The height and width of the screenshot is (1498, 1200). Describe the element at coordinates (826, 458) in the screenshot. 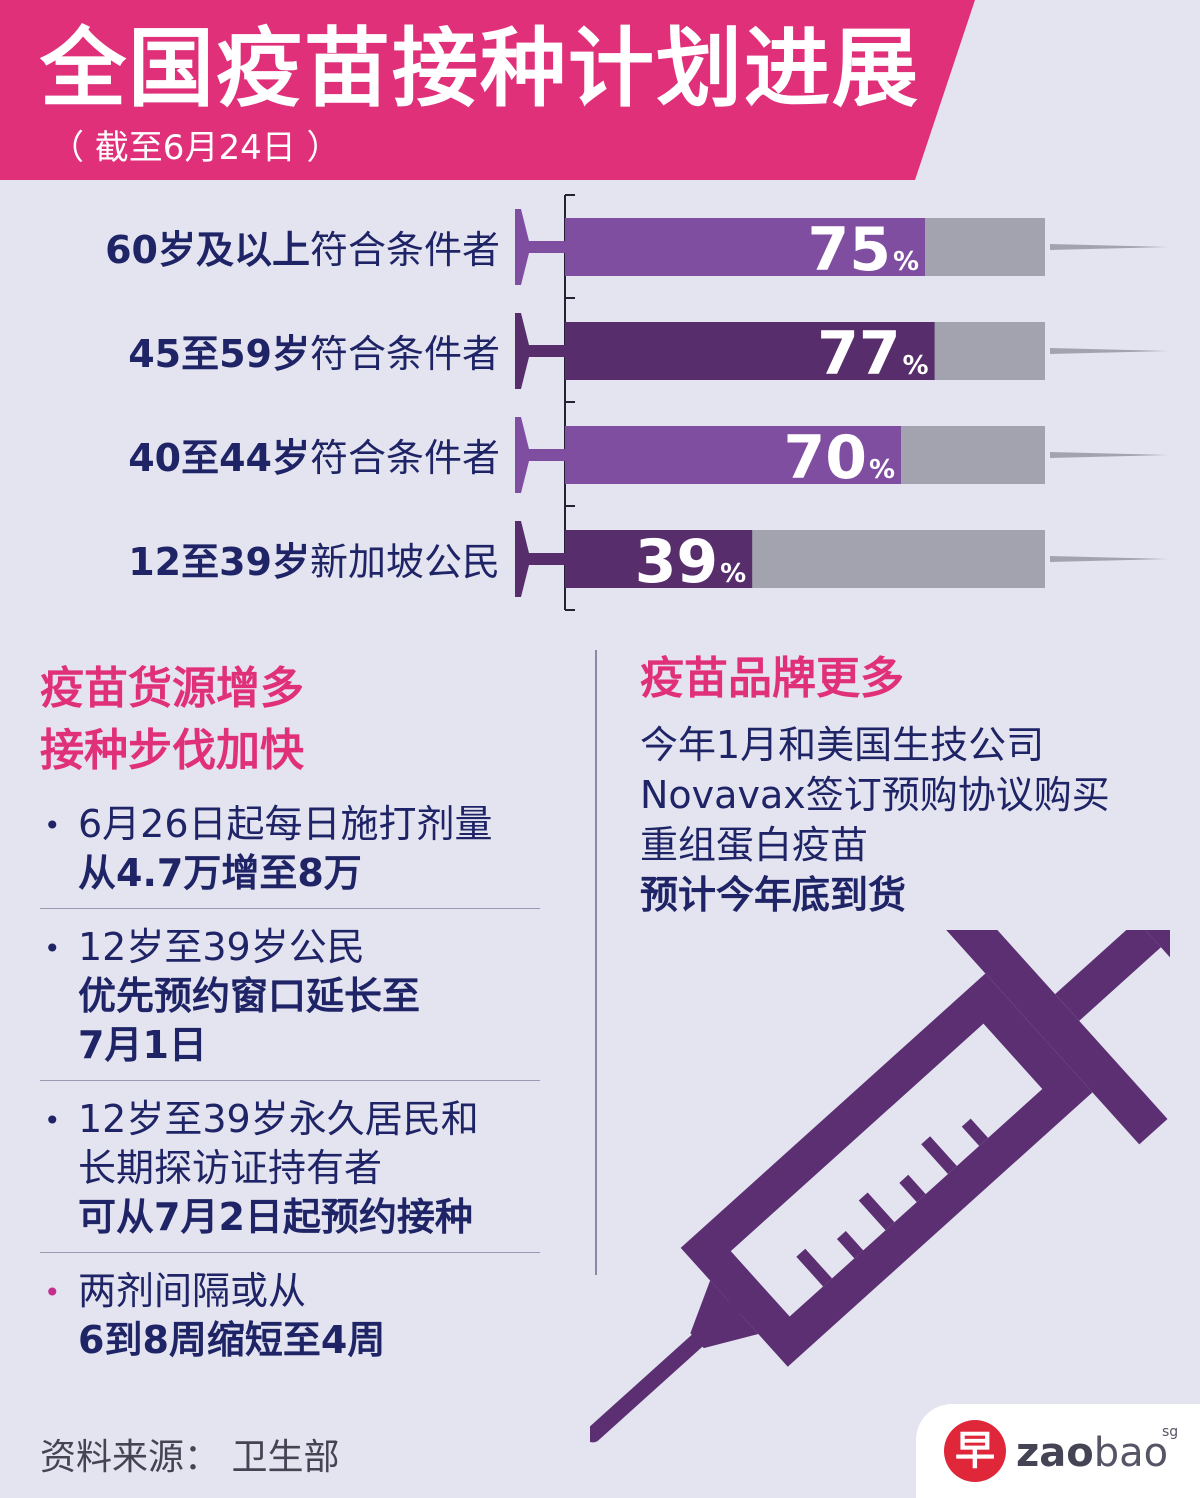

I see `bar-value-label: 70` at that location.